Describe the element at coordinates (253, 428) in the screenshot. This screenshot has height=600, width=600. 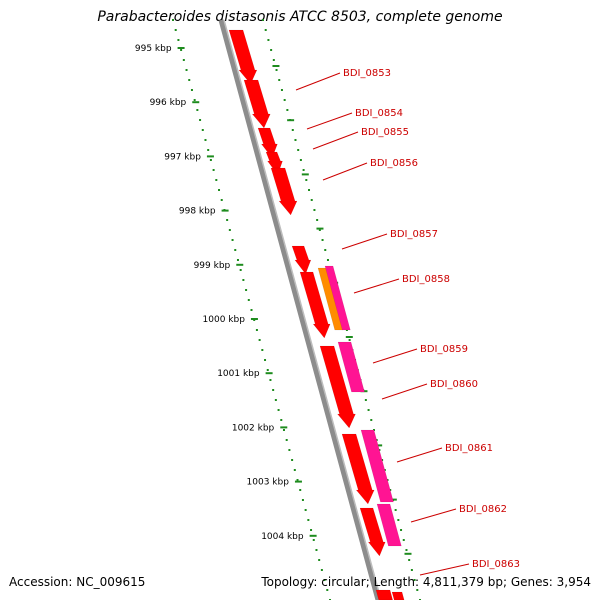
I see `scale-tick-label: 1002 kbp` at that location.